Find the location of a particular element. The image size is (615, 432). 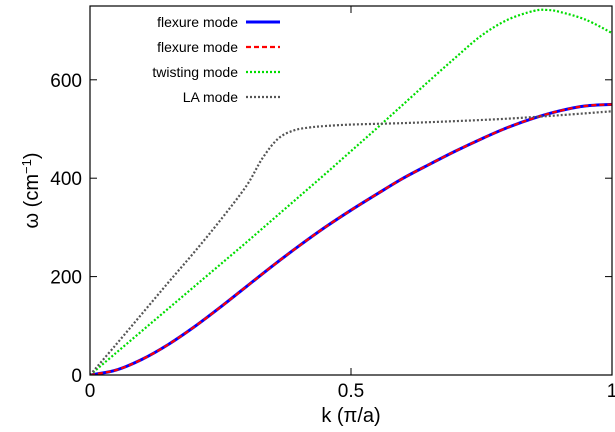

y-tick-label: 200 is located at coordinates (66, 278).